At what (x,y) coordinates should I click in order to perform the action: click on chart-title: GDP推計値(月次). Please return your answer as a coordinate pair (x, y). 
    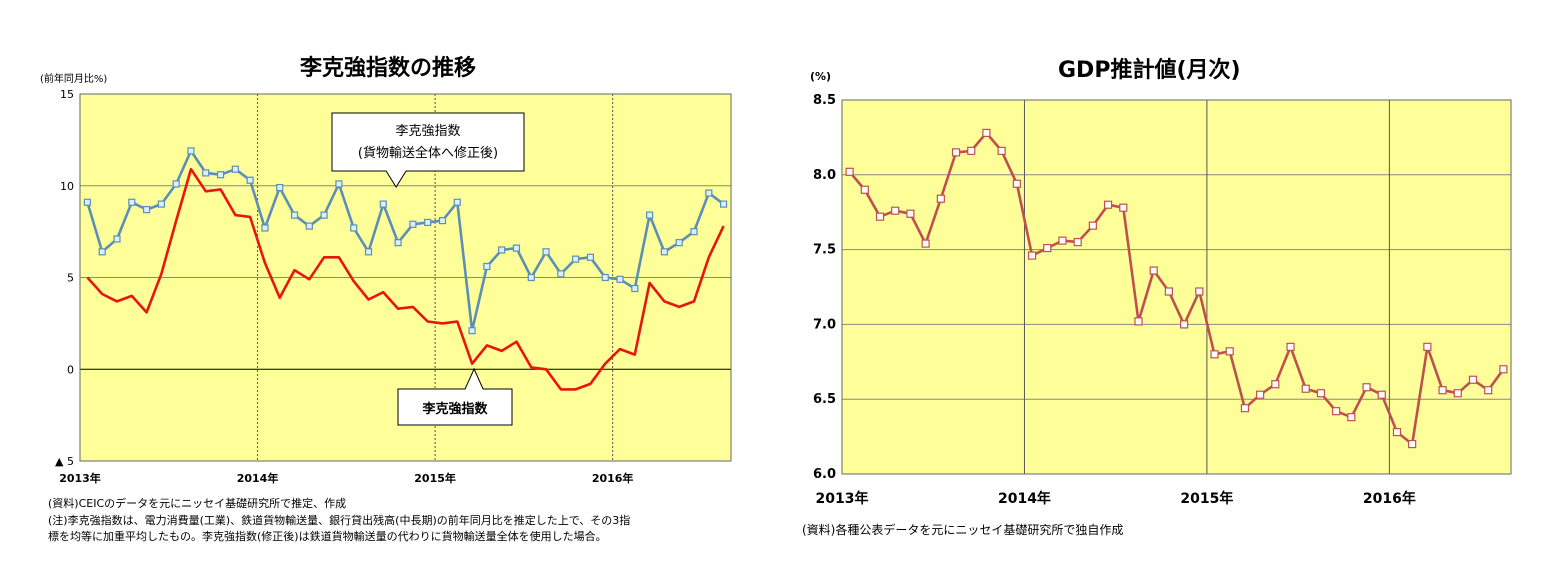
    Looking at the image, I should click on (1149, 70).